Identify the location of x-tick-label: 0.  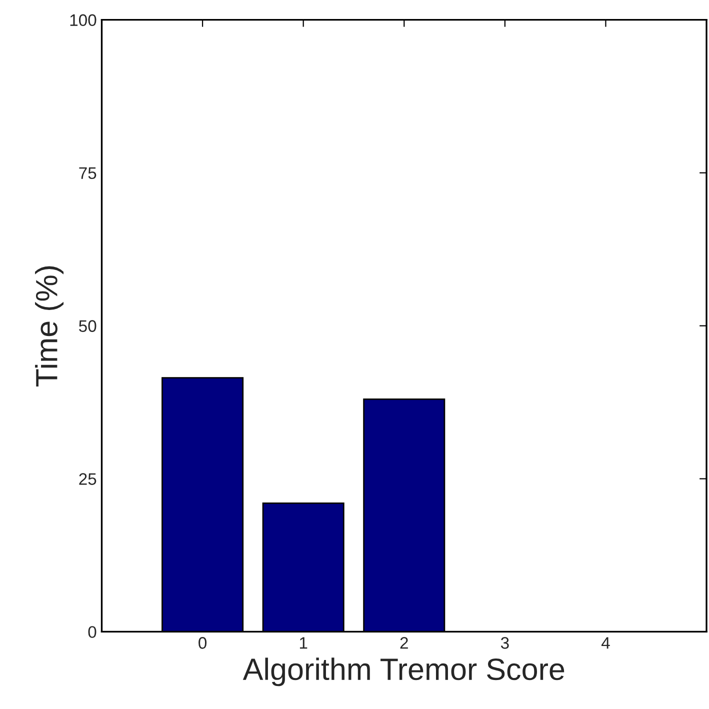
(202, 643).